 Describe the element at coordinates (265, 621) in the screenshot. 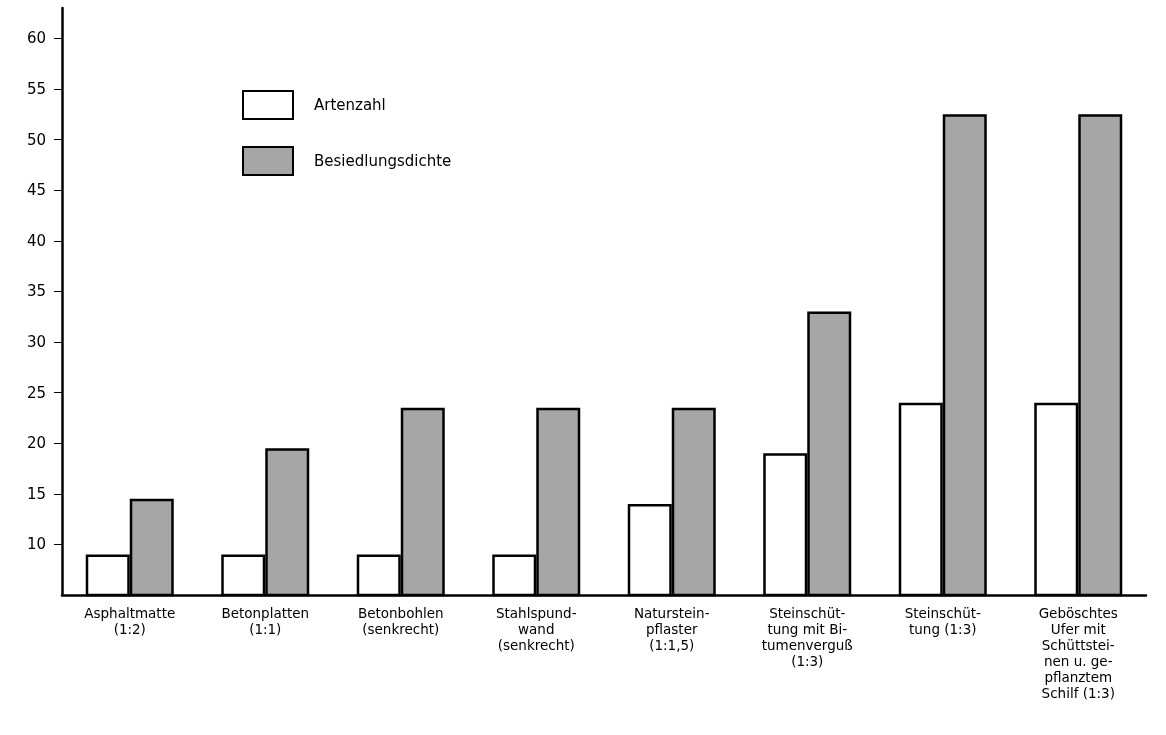

I see `x-tick-label: Betonplatten (1:1)` at that location.